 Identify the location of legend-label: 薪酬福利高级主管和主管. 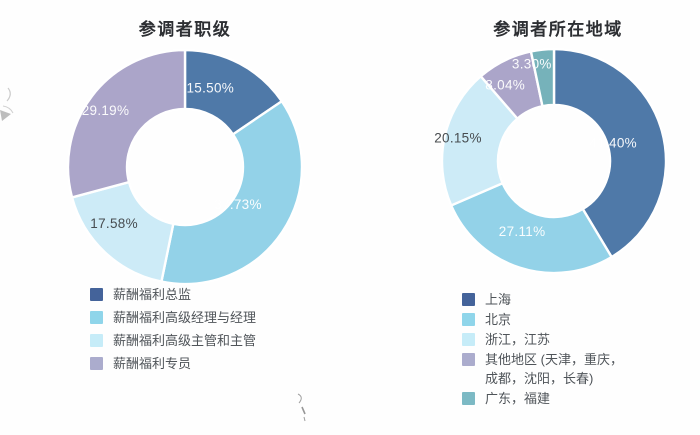
(185, 340).